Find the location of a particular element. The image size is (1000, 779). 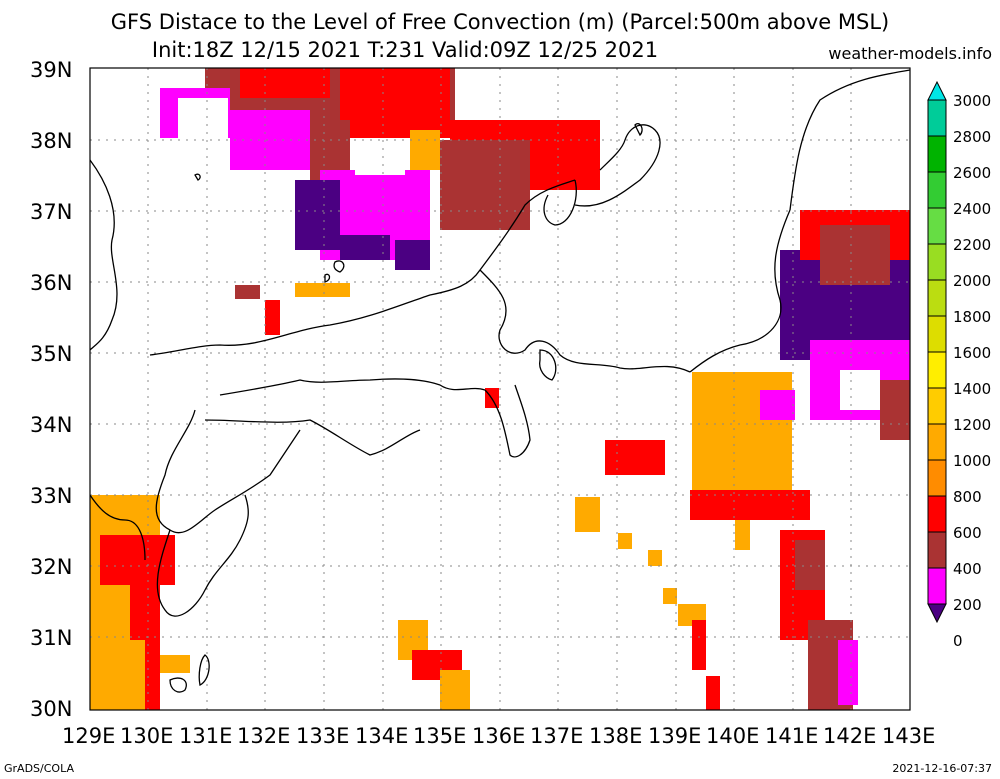

lon-tick-label: 132E is located at coordinates (264, 736).